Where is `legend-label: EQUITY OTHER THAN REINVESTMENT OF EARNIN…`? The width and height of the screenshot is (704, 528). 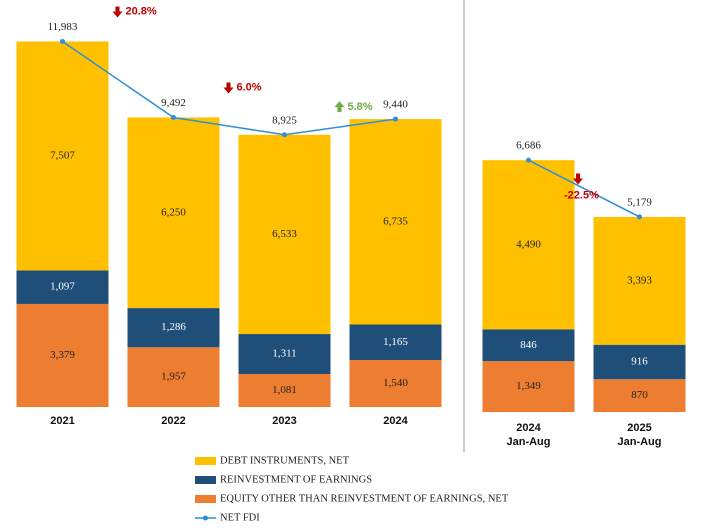 legend-label: EQUITY OTHER THAN REINVESTMENT OF EARNIN… is located at coordinates (364, 498).